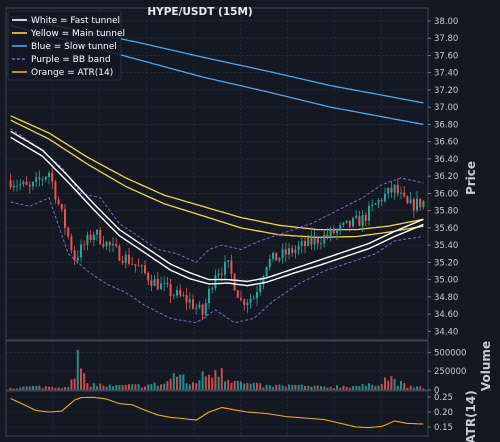  I want to click on legend-entry: Orange = ATR(14), so click(72, 73).